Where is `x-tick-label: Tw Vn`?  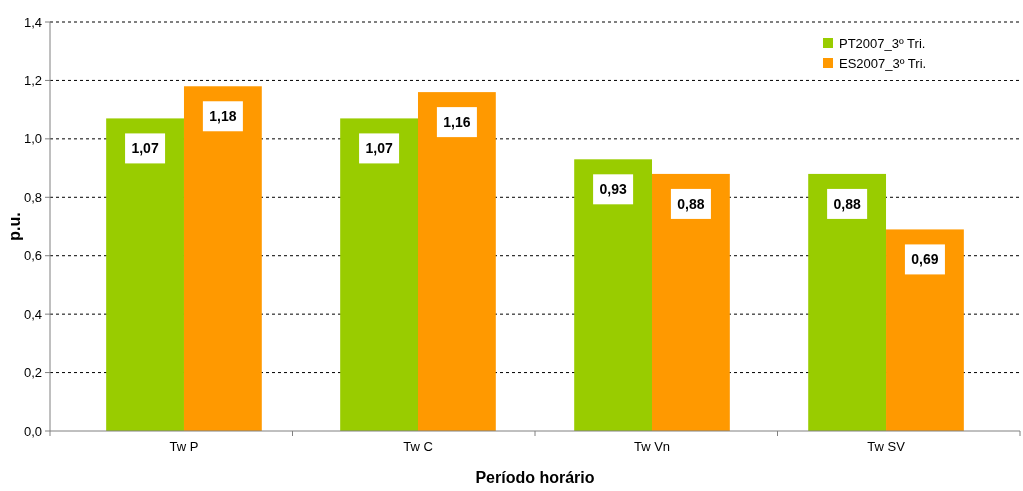
x-tick-label: Tw Vn is located at coordinates (652, 446).